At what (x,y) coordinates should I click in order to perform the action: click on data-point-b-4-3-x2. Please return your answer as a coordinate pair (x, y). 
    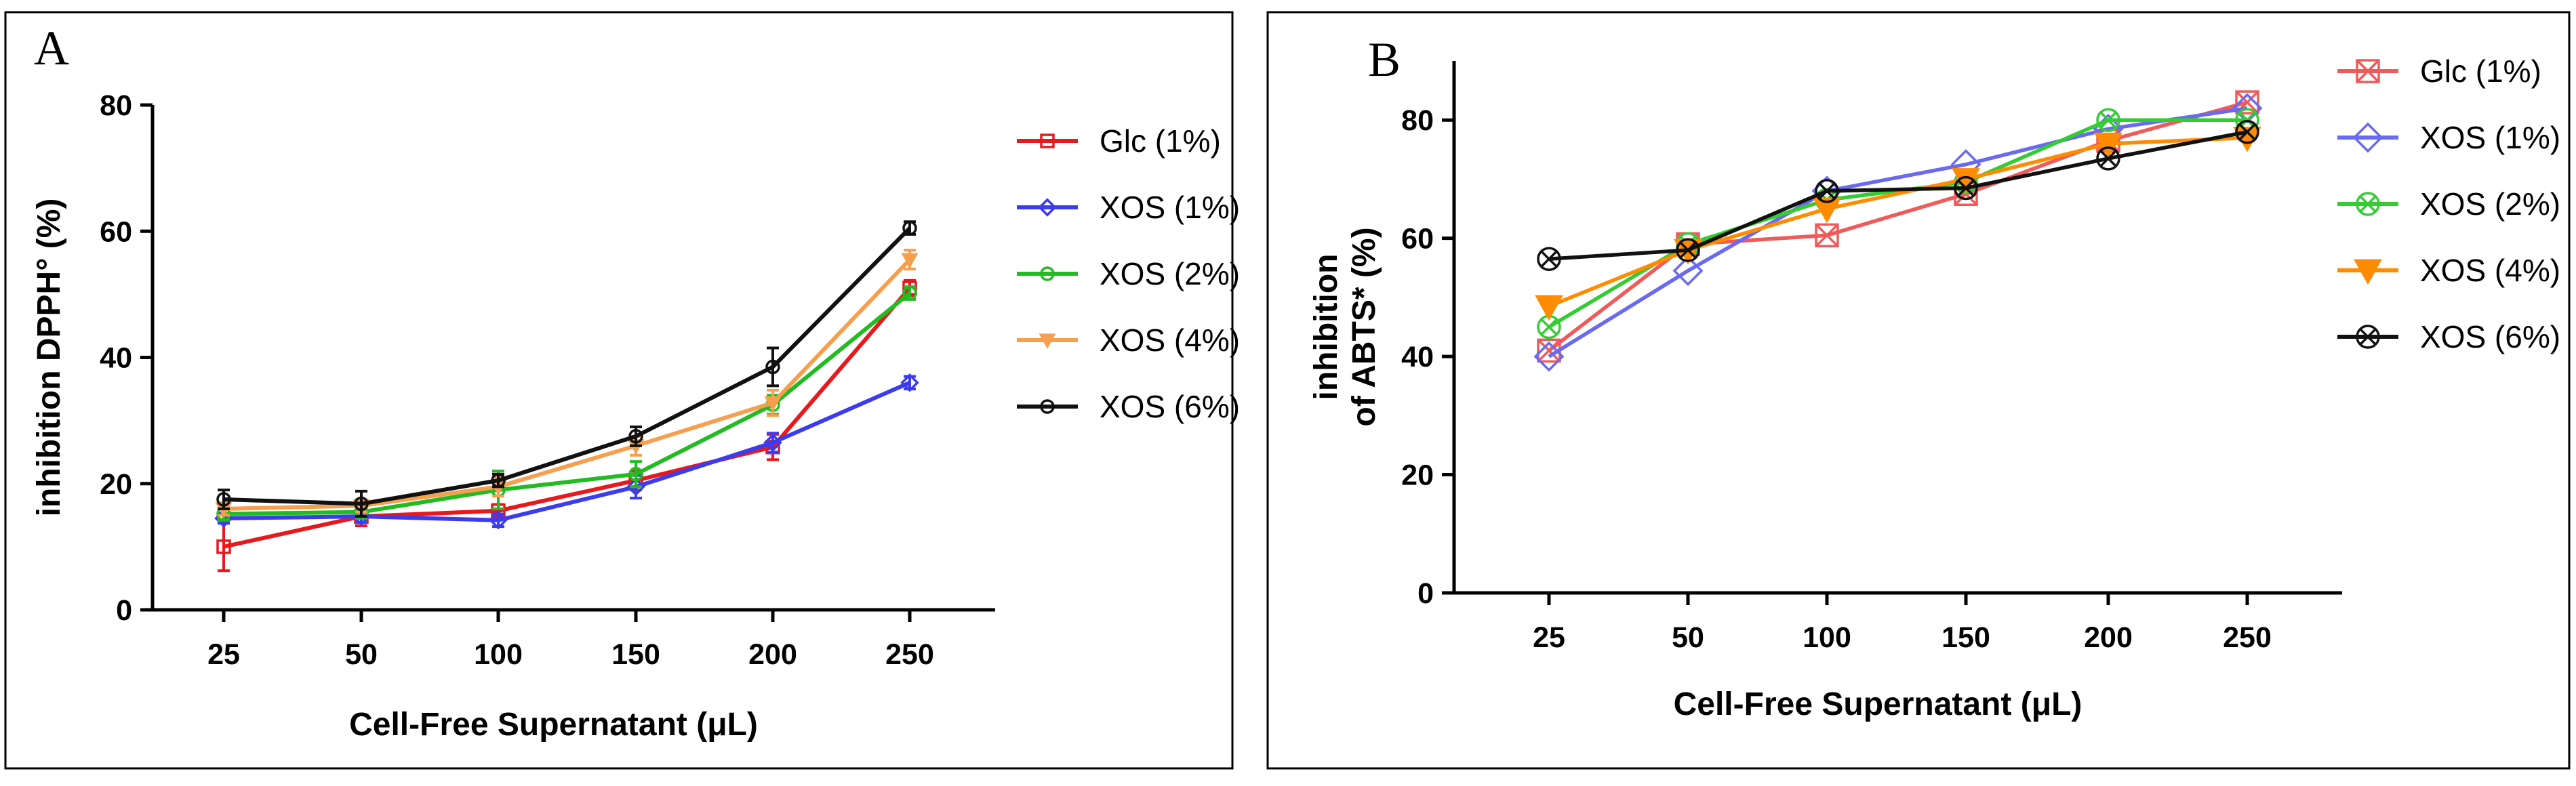
    Looking at the image, I should click on (1966, 188).